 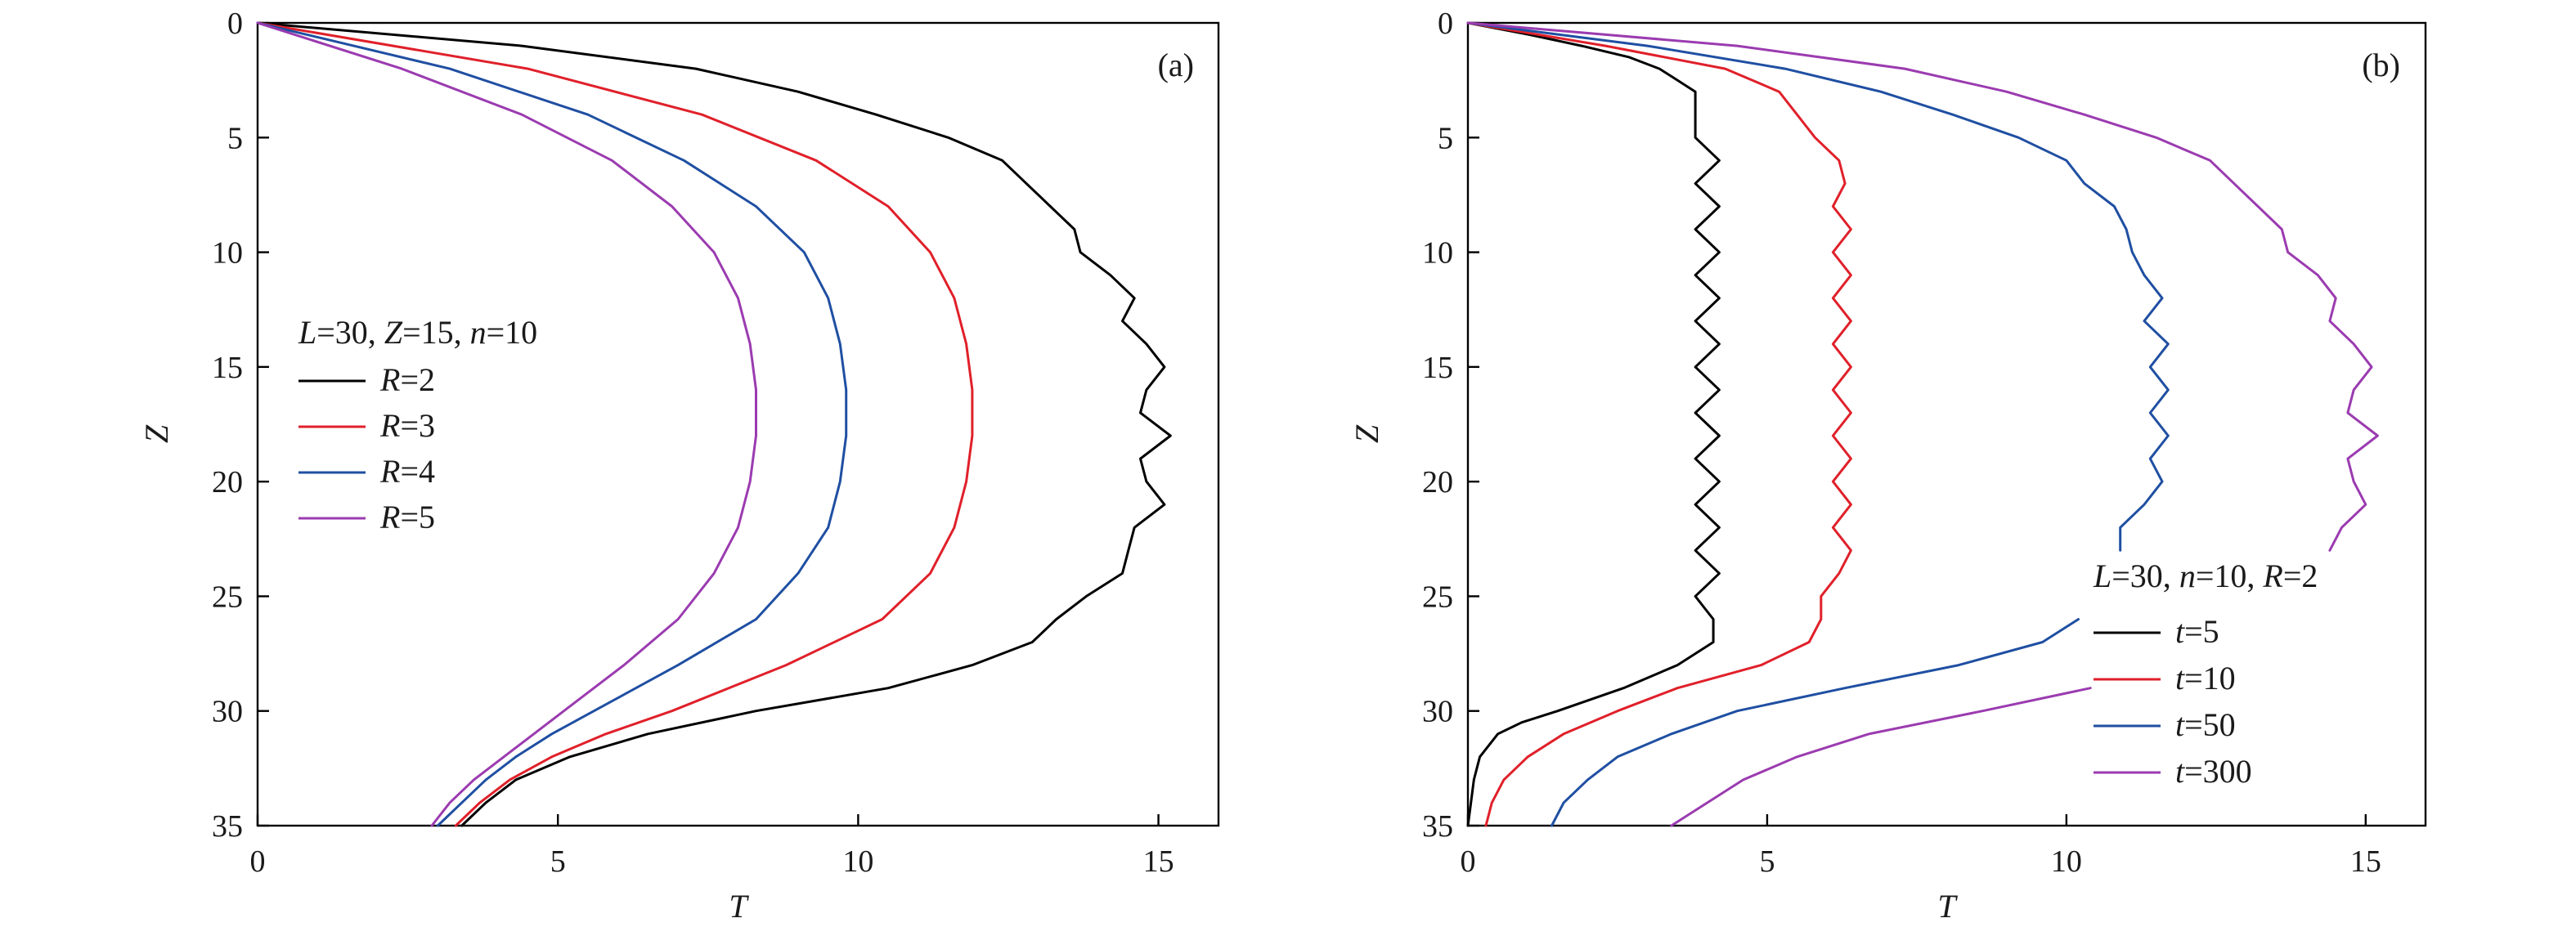 I want to click on legend-entry: t=50, so click(x=2205, y=724).